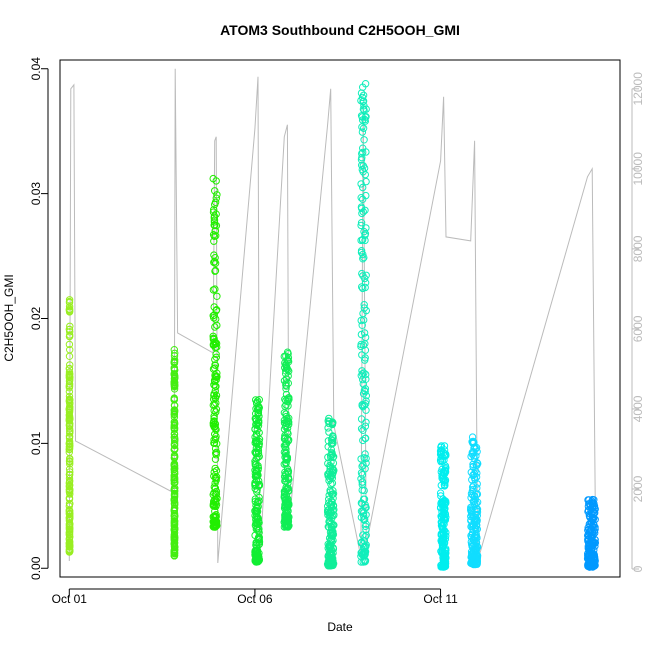 This screenshot has width=650, height=655. What do you see at coordinates (9, 317) in the screenshot?
I see `y-axis-label: C2H5OOH_GMI` at bounding box center [9, 317].